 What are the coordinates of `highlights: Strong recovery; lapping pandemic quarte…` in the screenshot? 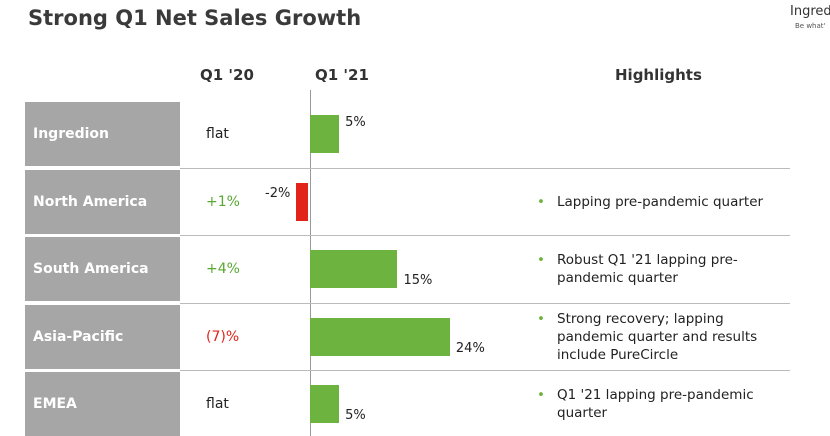 It's located at (662, 337).